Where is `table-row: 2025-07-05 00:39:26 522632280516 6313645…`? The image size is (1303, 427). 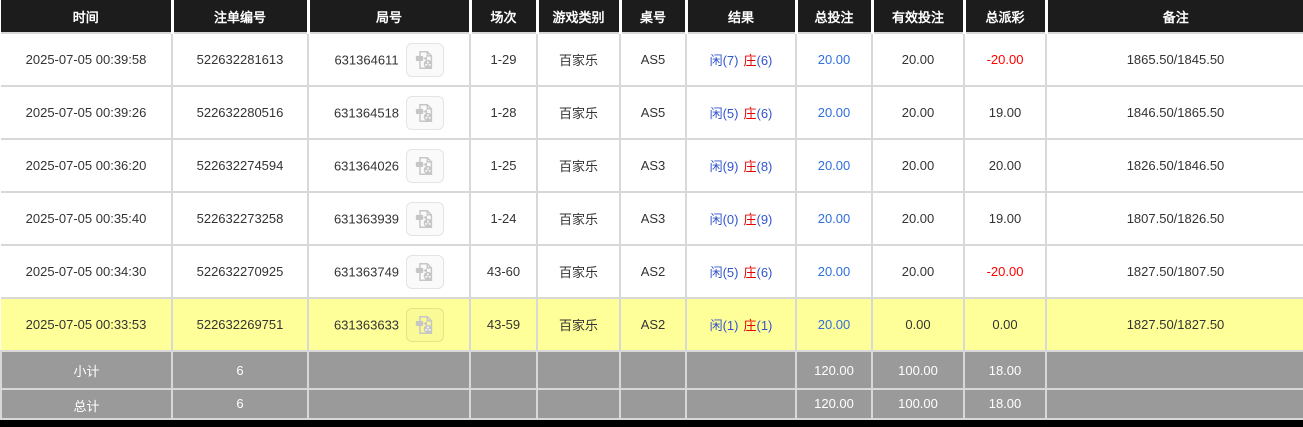 table-row: 2025-07-05 00:39:26 522632280516 6313645… is located at coordinates (652, 112).